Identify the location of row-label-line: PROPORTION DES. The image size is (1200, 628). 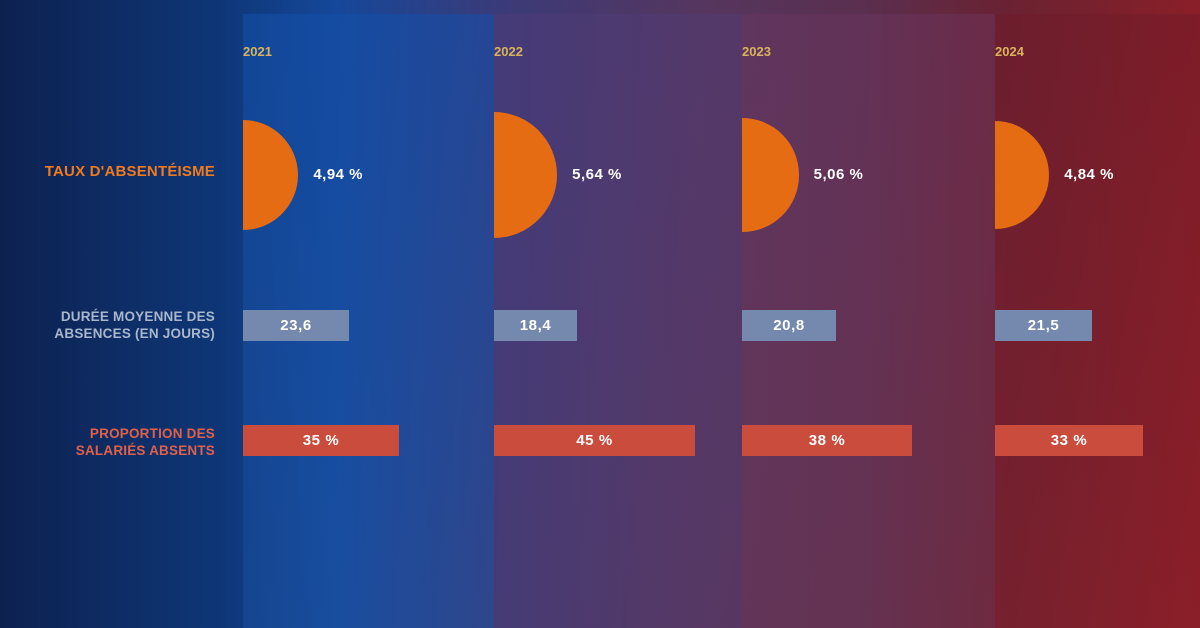
(152, 433).